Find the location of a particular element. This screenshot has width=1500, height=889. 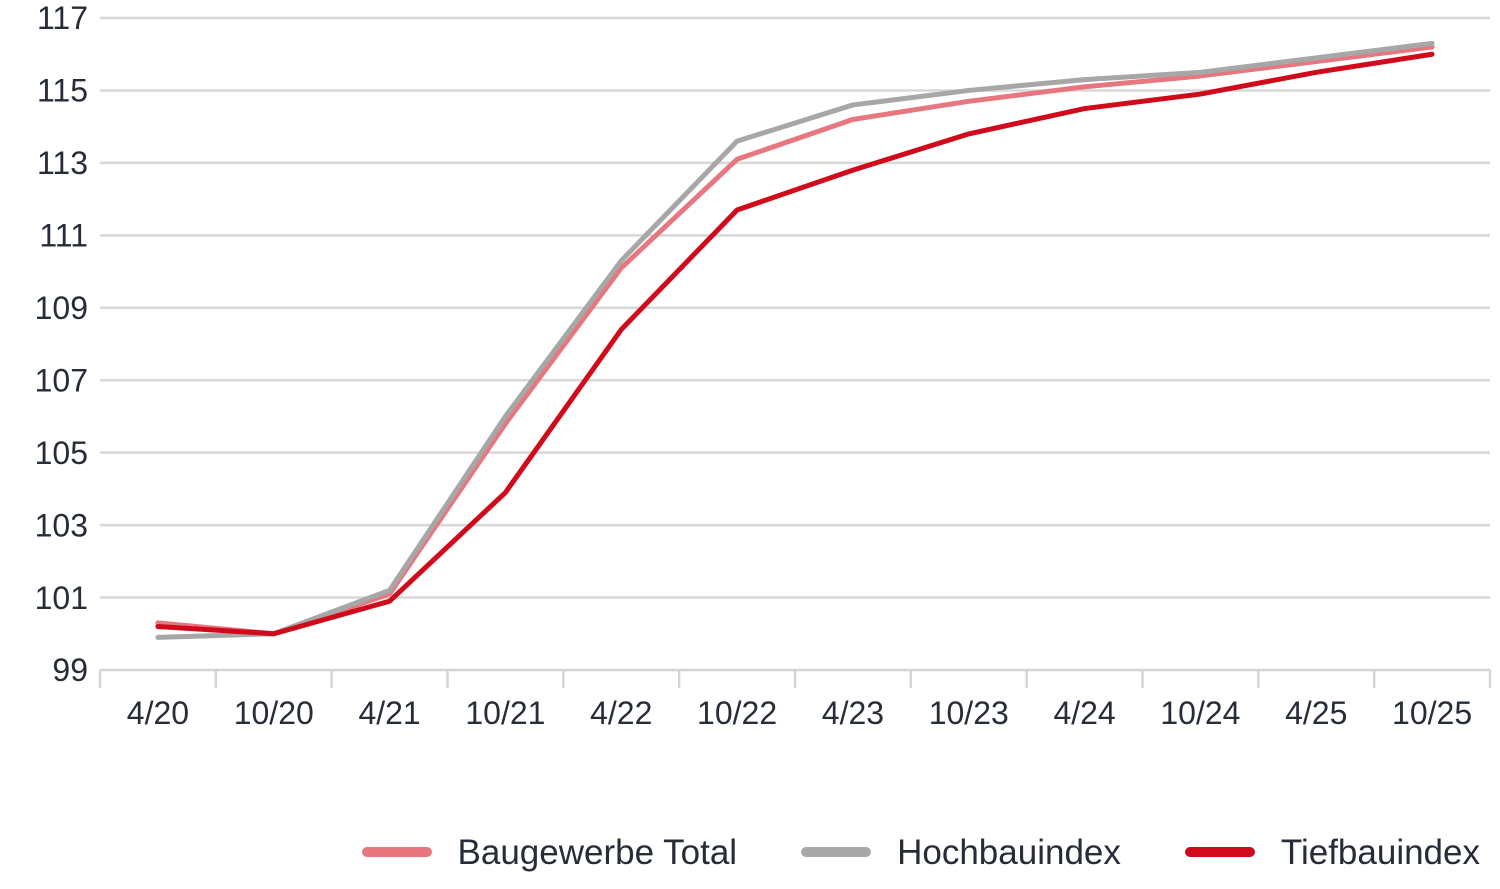

legend-label: Baugewerbe Total is located at coordinates (597, 852).